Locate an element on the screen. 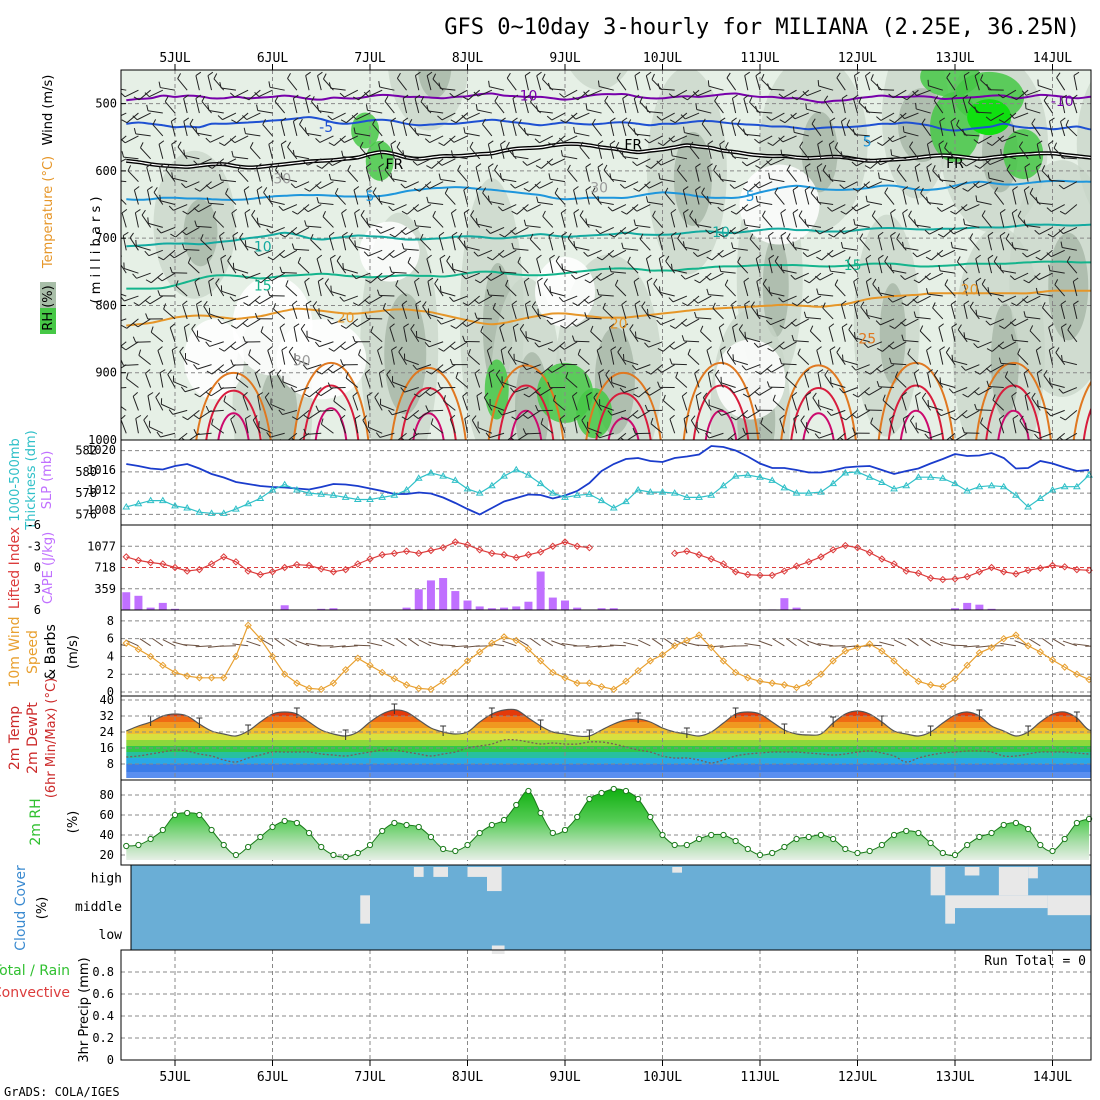 This screenshot has height=1100, width=1100. y-label-cape: CAPE (J/kg) is located at coordinates (48, 568).